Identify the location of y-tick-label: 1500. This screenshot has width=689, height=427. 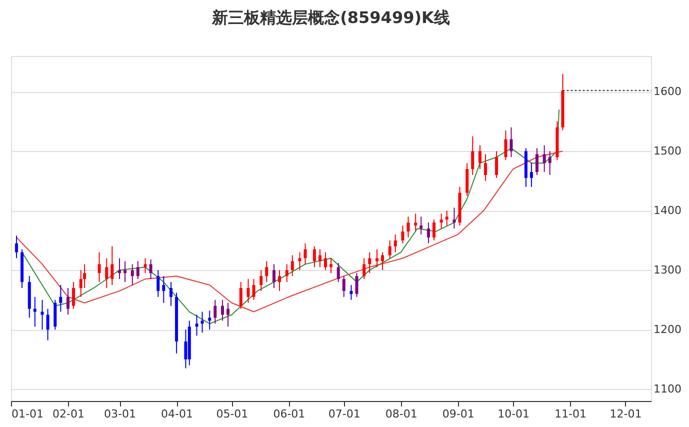
(668, 151).